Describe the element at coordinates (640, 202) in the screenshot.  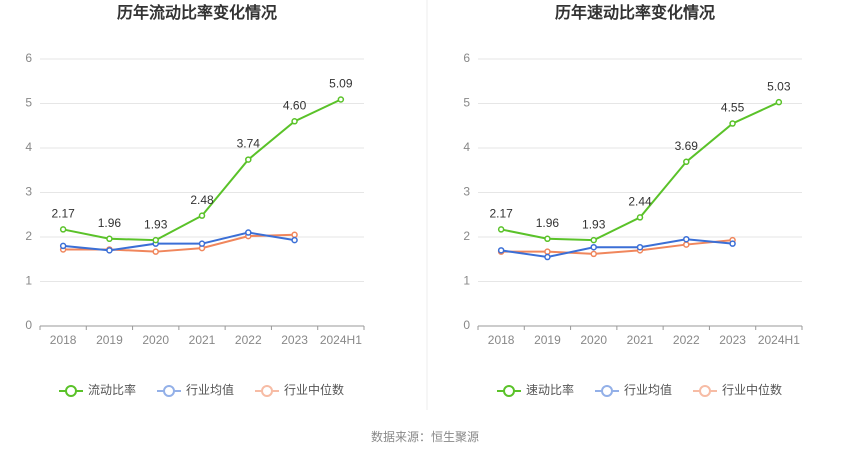
I see `value-label: 2.44` at that location.